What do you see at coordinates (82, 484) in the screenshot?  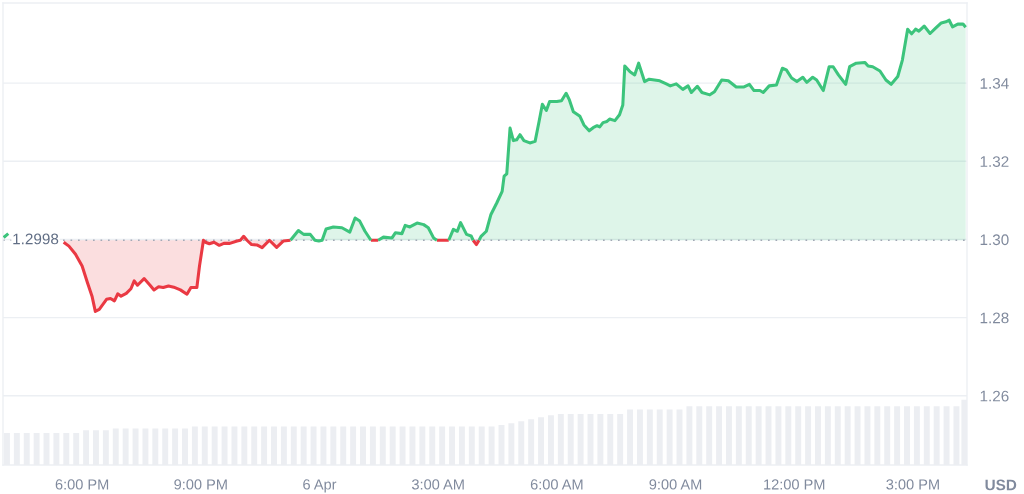 I see `x-tick-label: 6:00 PM` at bounding box center [82, 484].